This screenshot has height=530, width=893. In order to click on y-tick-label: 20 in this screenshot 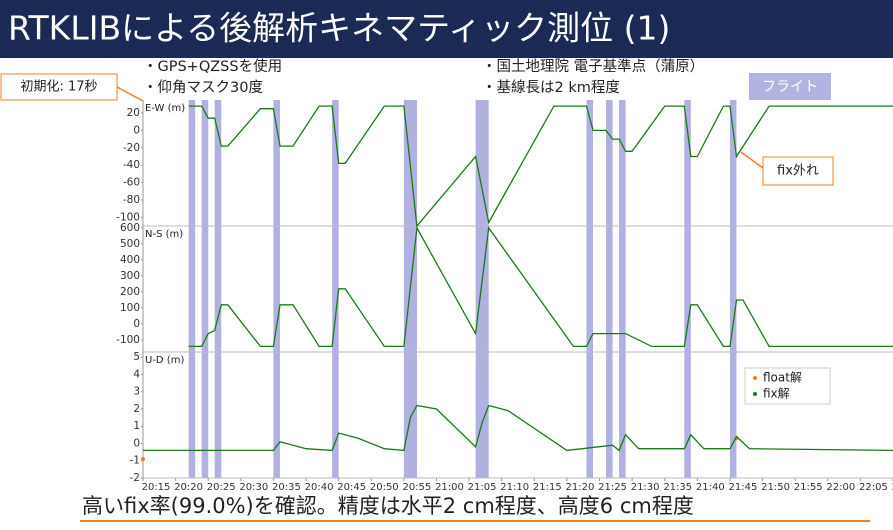, I will do `click(133, 113)`.